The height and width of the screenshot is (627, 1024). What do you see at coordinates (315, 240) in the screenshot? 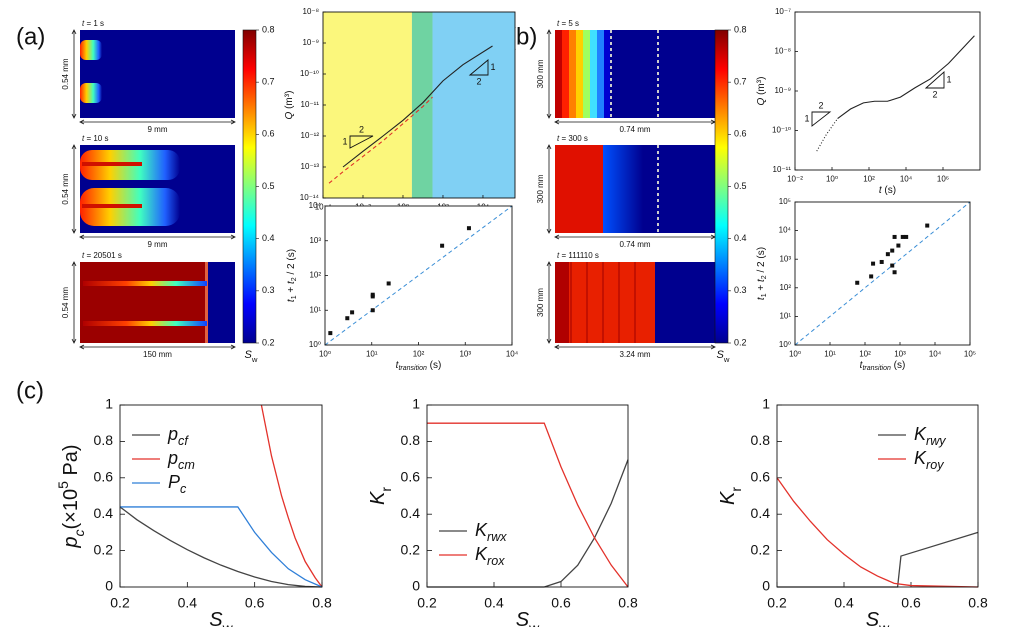
I see `y-tick-label: 10³` at bounding box center [315, 240].